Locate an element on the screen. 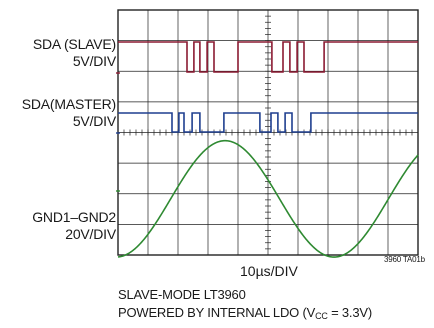  caption-line-2-suffix: = 3.3V) is located at coordinates (349, 312).